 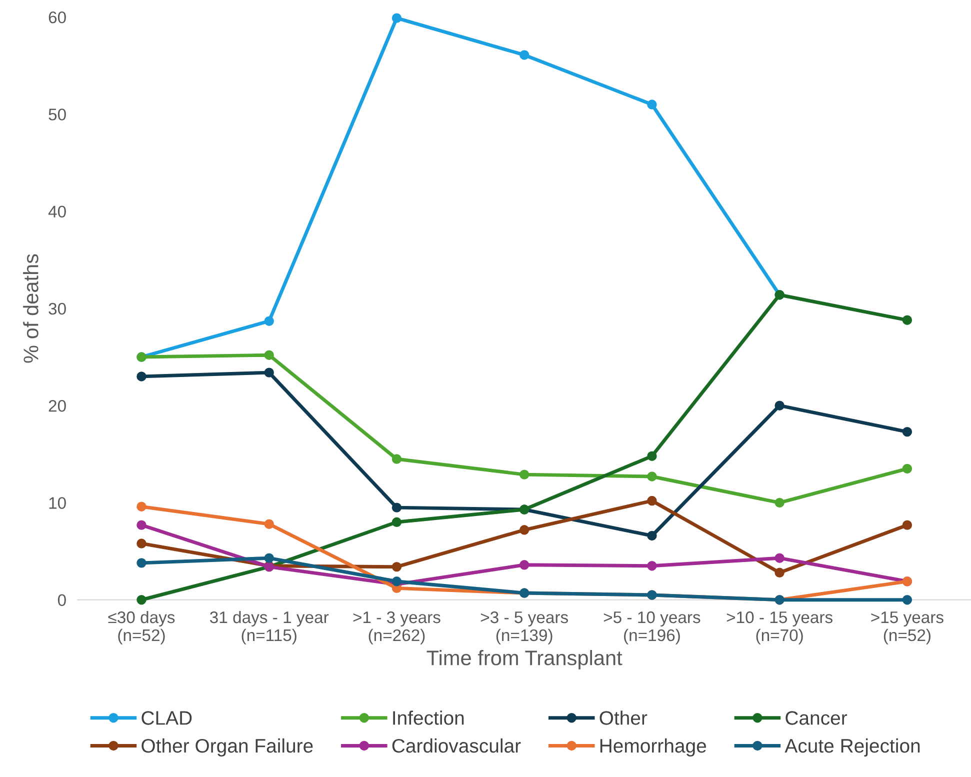 I want to click on legend-label: Other, so click(x=624, y=717).